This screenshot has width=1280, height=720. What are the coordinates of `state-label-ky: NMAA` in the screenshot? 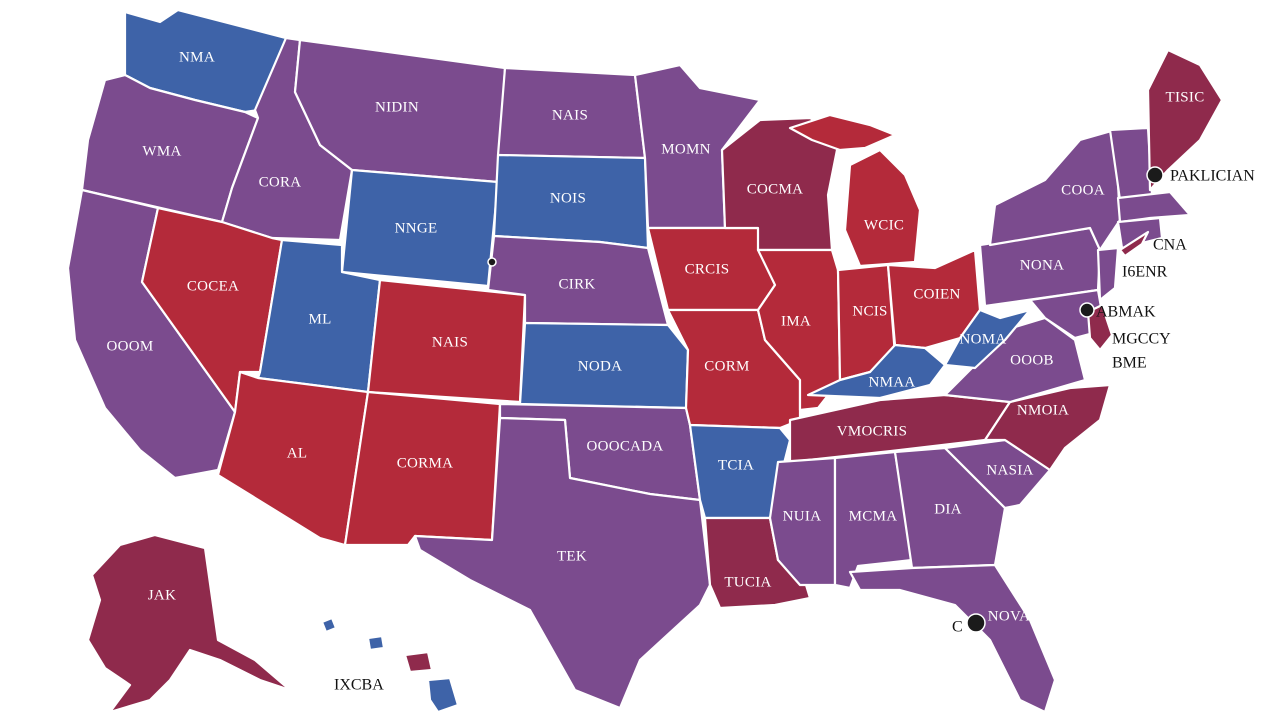 It's located at (891, 382).